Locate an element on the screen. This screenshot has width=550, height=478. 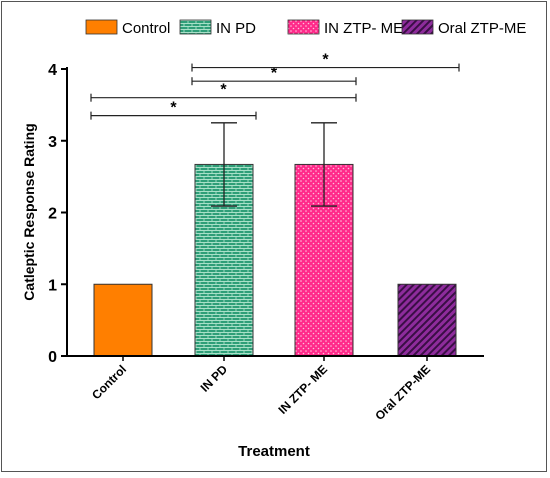
y-axis-title: Catleptic Response Rating is located at coordinates (29, 211).